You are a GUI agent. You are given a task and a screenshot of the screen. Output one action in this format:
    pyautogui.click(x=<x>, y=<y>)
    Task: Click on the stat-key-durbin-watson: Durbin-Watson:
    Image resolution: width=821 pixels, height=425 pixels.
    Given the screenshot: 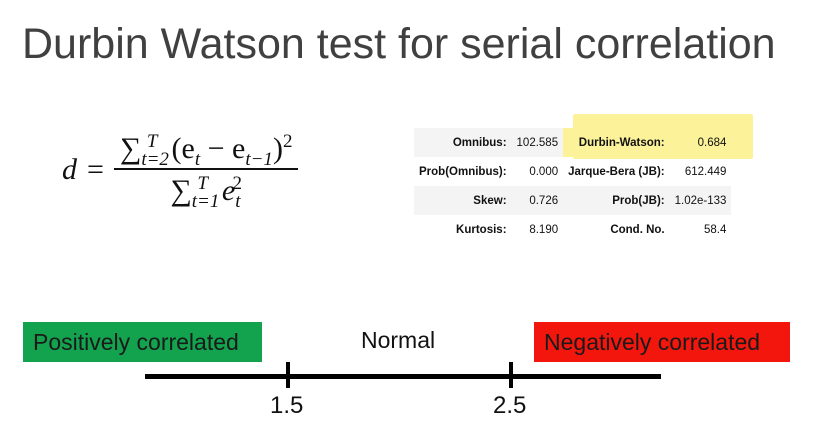 What is the action you would take?
    pyautogui.click(x=616, y=142)
    